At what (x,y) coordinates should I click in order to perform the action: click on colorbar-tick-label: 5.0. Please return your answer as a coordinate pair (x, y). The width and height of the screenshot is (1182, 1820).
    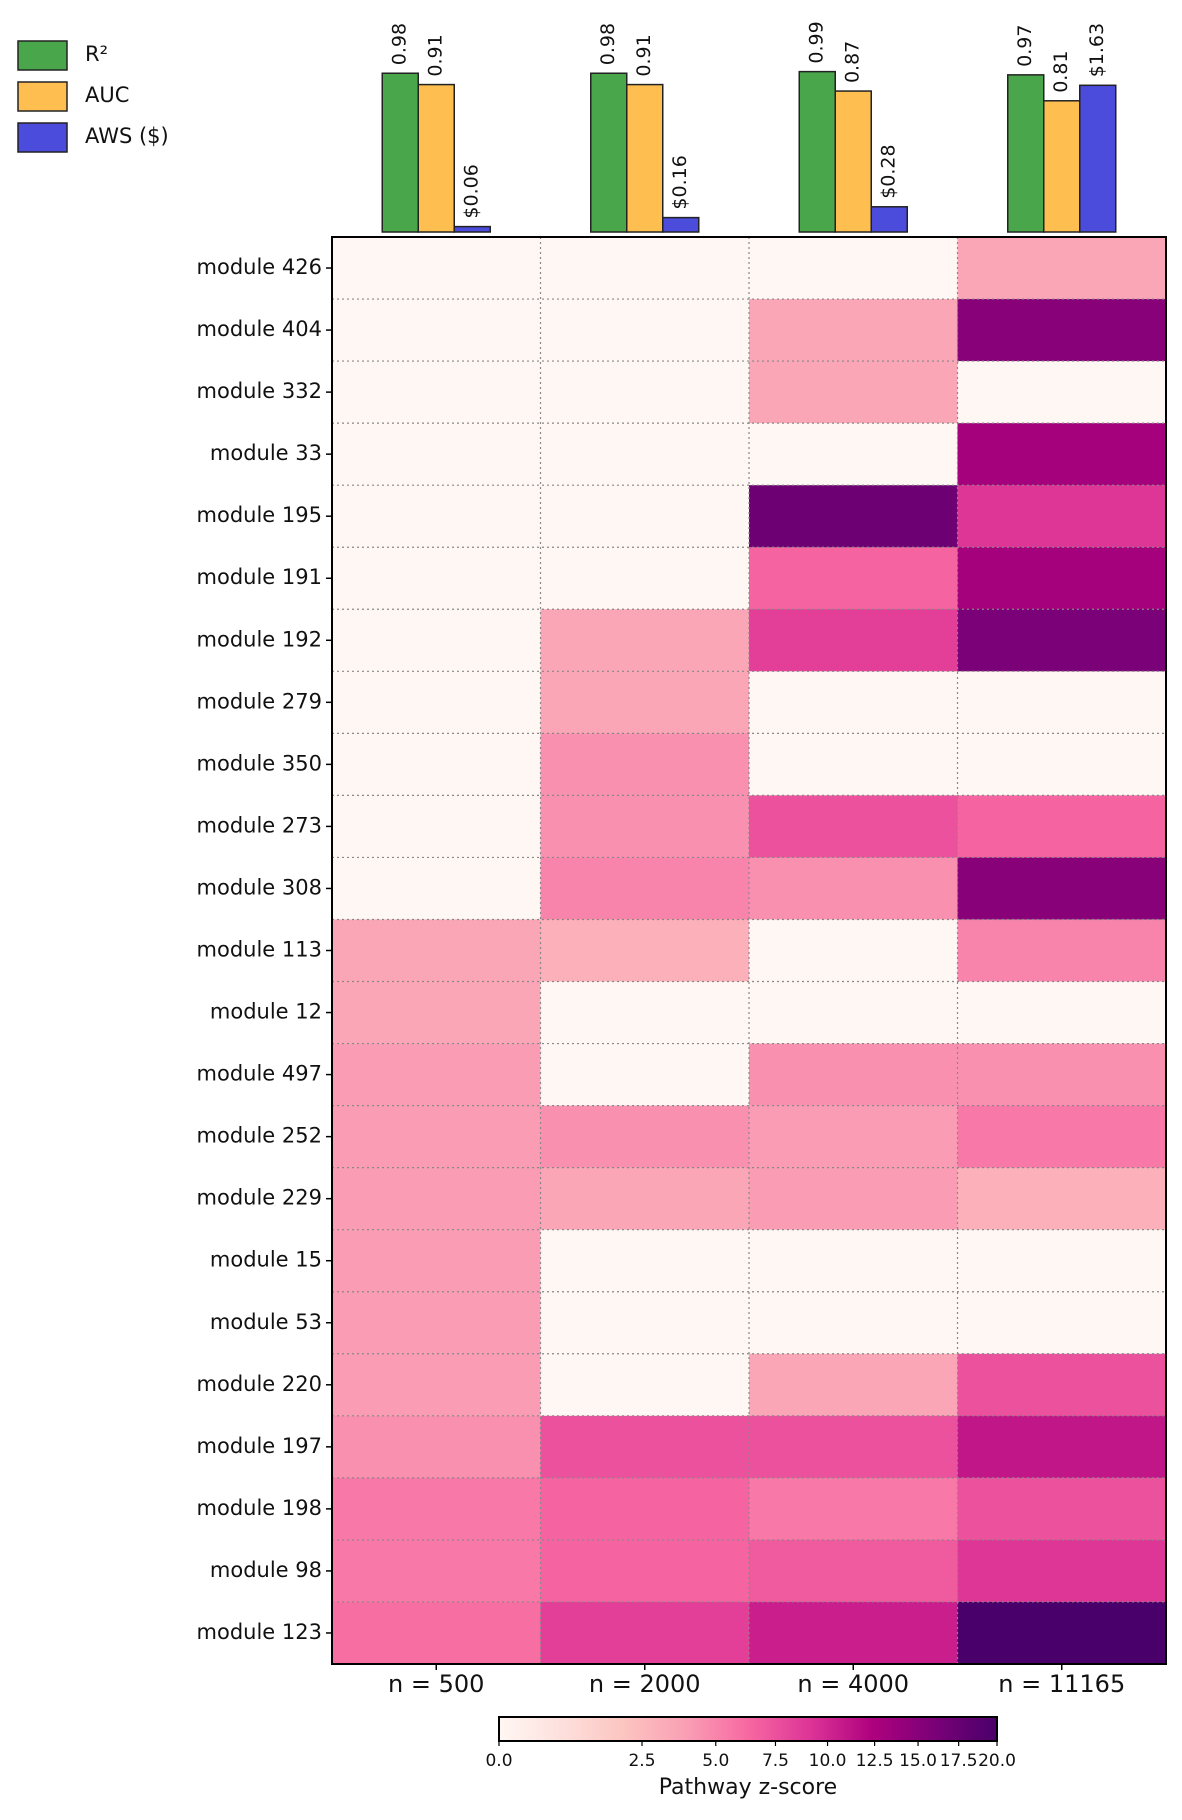
    Looking at the image, I should click on (715, 1761).